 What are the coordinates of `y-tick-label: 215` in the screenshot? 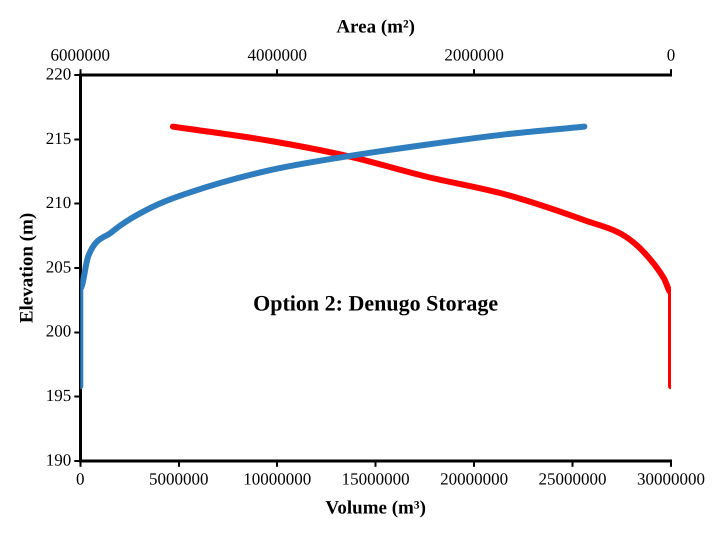 It's located at (59, 138).